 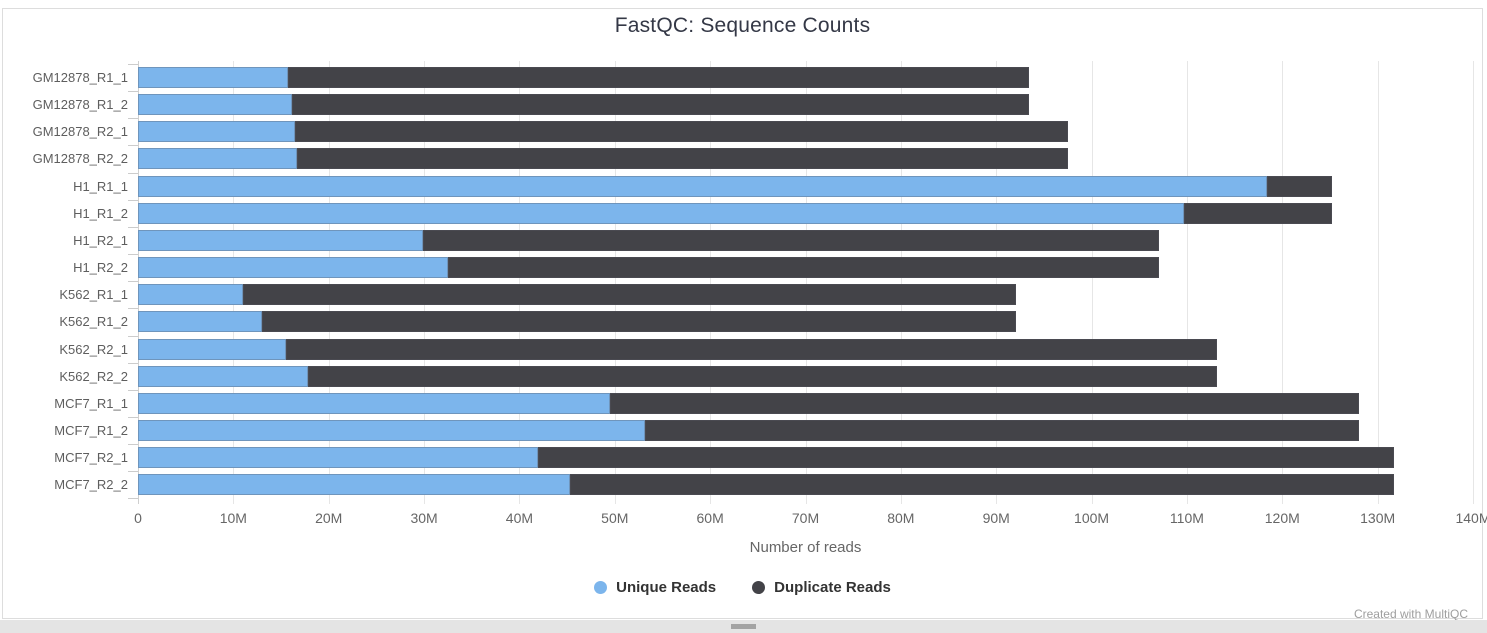 What do you see at coordinates (1471, 518) in the screenshot?
I see `xaxis-tick-label: 140M` at bounding box center [1471, 518].